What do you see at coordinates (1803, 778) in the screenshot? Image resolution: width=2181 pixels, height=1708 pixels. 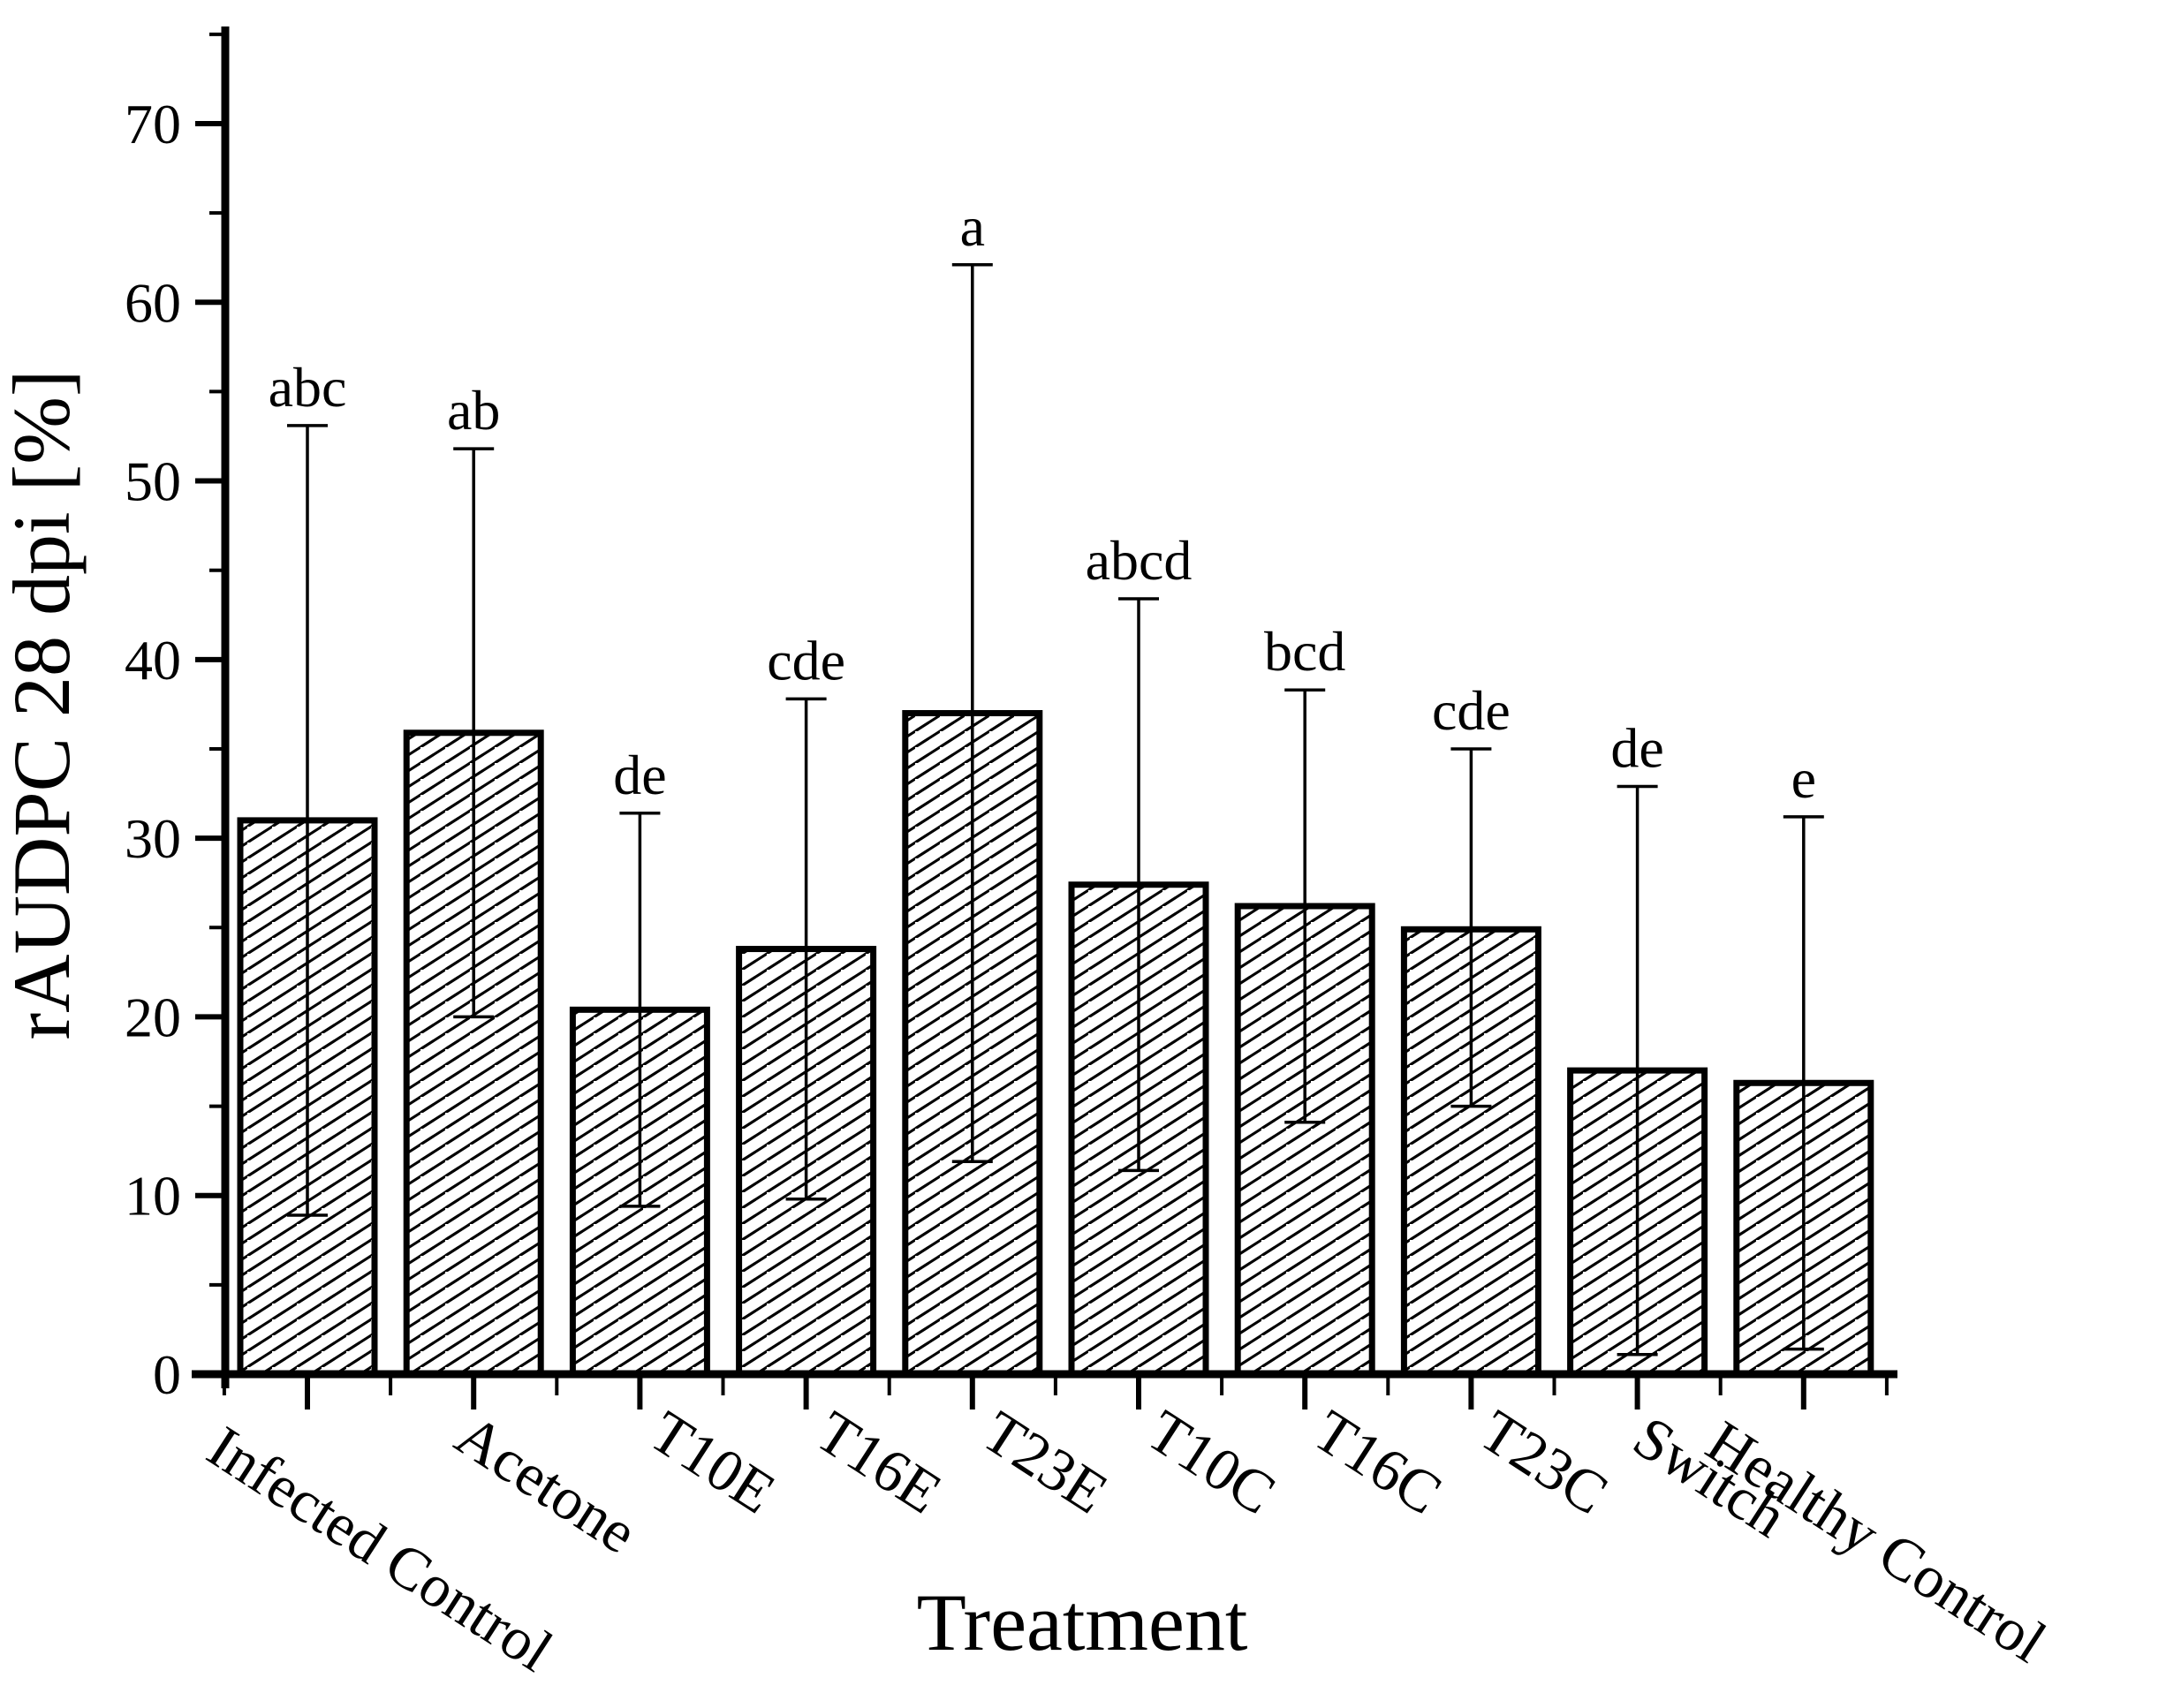 I see `significance-letter-healthy-control: e` at bounding box center [1803, 778].